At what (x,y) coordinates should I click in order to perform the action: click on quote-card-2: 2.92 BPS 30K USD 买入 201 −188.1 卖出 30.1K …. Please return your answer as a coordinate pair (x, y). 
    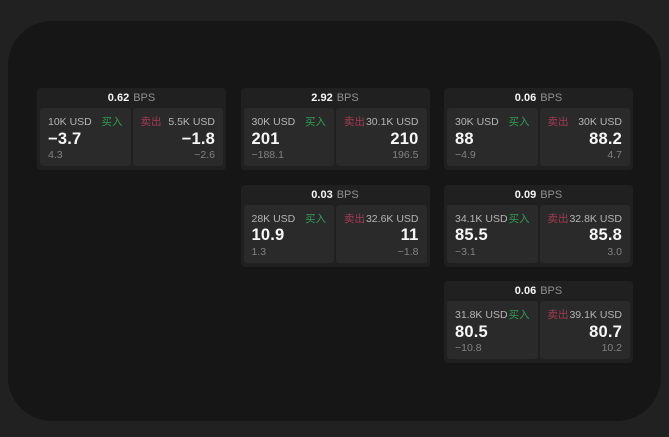
    Looking at the image, I should click on (335, 129).